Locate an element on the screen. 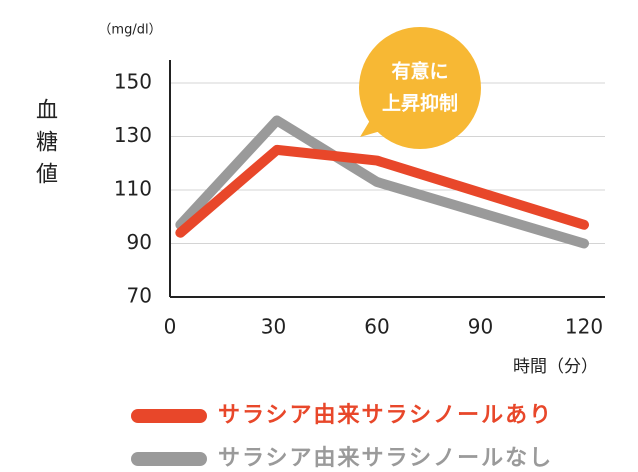  y-tick-label: 150 is located at coordinates (133, 82).